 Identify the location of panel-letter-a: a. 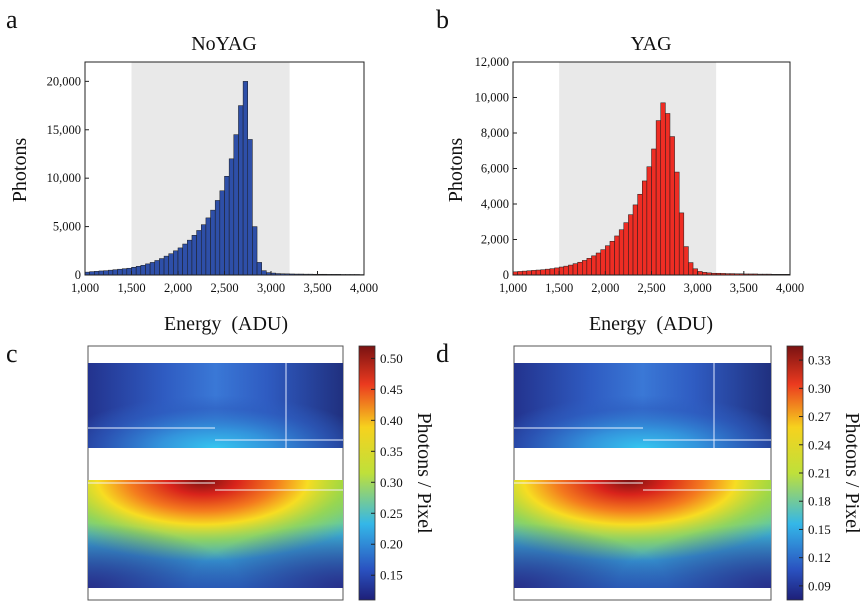
(12, 19).